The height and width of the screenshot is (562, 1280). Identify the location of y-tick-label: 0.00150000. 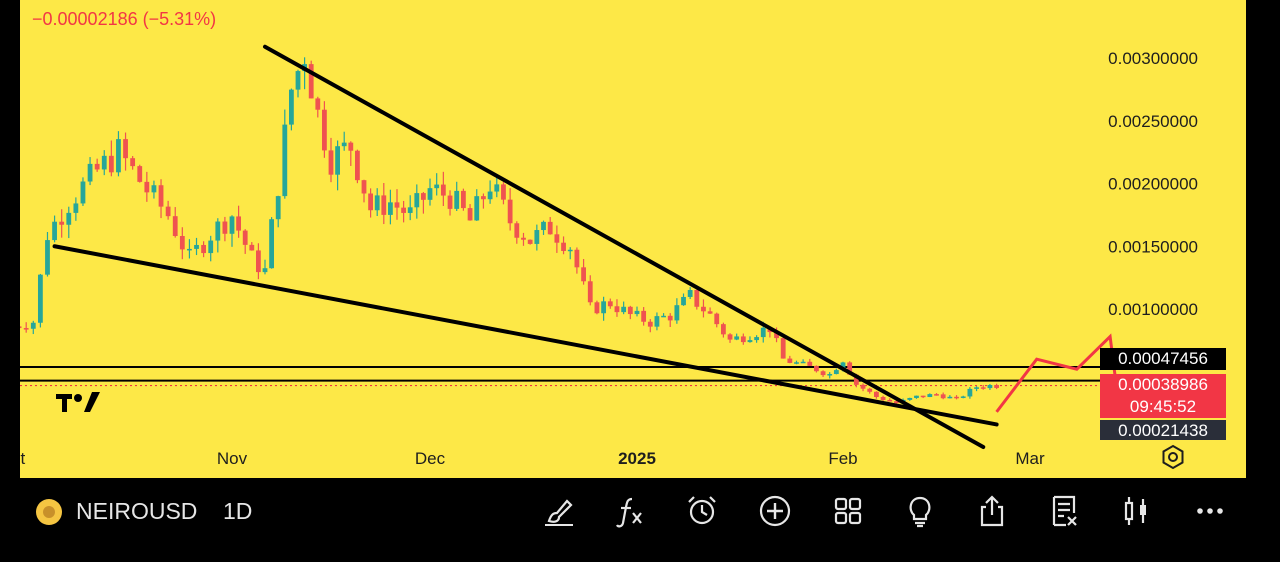
(1153, 246).